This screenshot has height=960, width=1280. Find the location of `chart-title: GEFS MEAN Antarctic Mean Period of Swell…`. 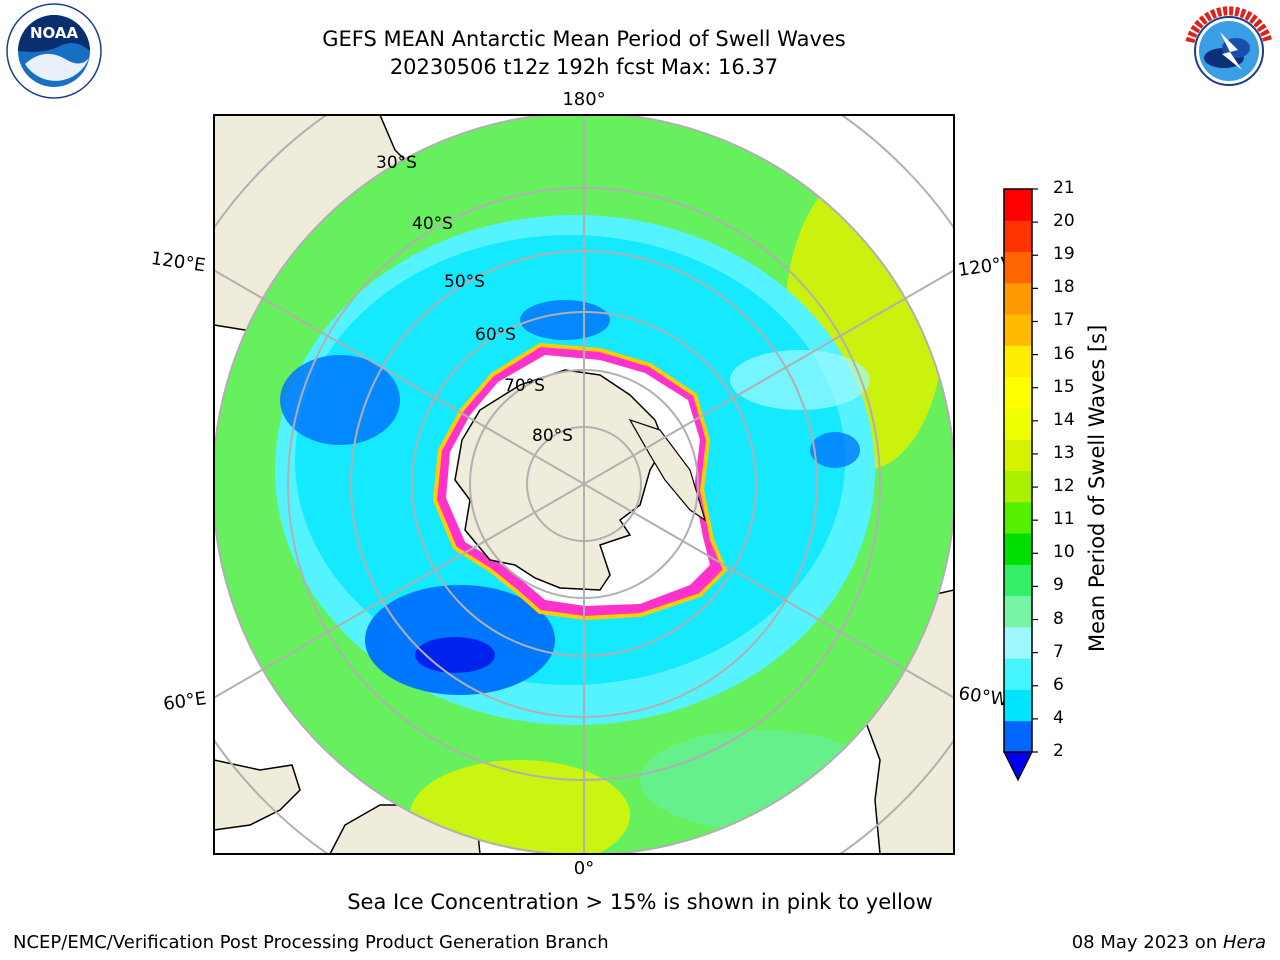

chart-title: GEFS MEAN Antarctic Mean Period of Swell… is located at coordinates (584, 39).